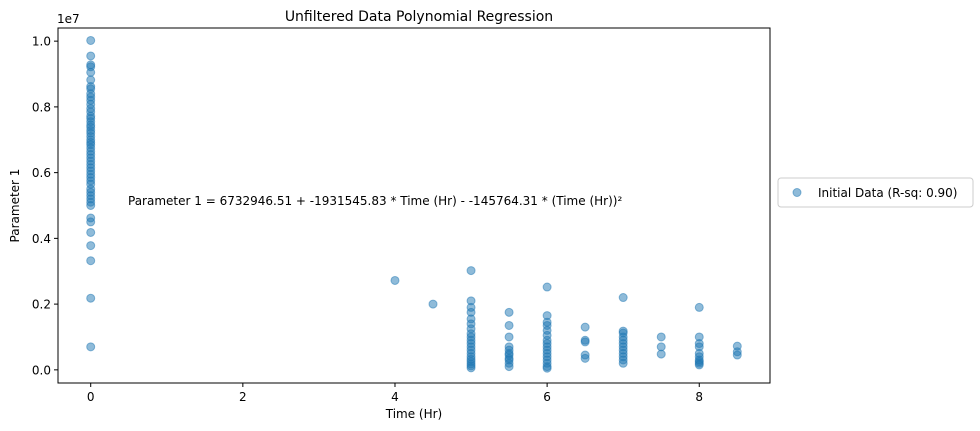 The height and width of the screenshot is (431, 980). I want to click on x-tick-label: 0, so click(91, 397).